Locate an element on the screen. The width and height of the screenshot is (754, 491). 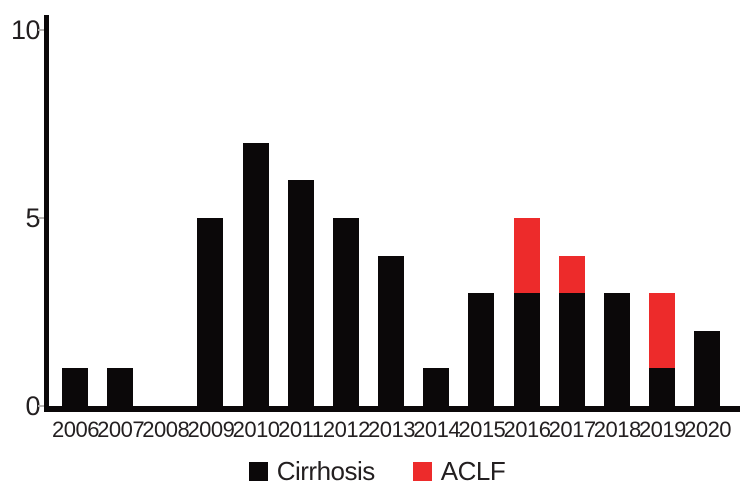
bar-2019-aclf is located at coordinates (661, 331).